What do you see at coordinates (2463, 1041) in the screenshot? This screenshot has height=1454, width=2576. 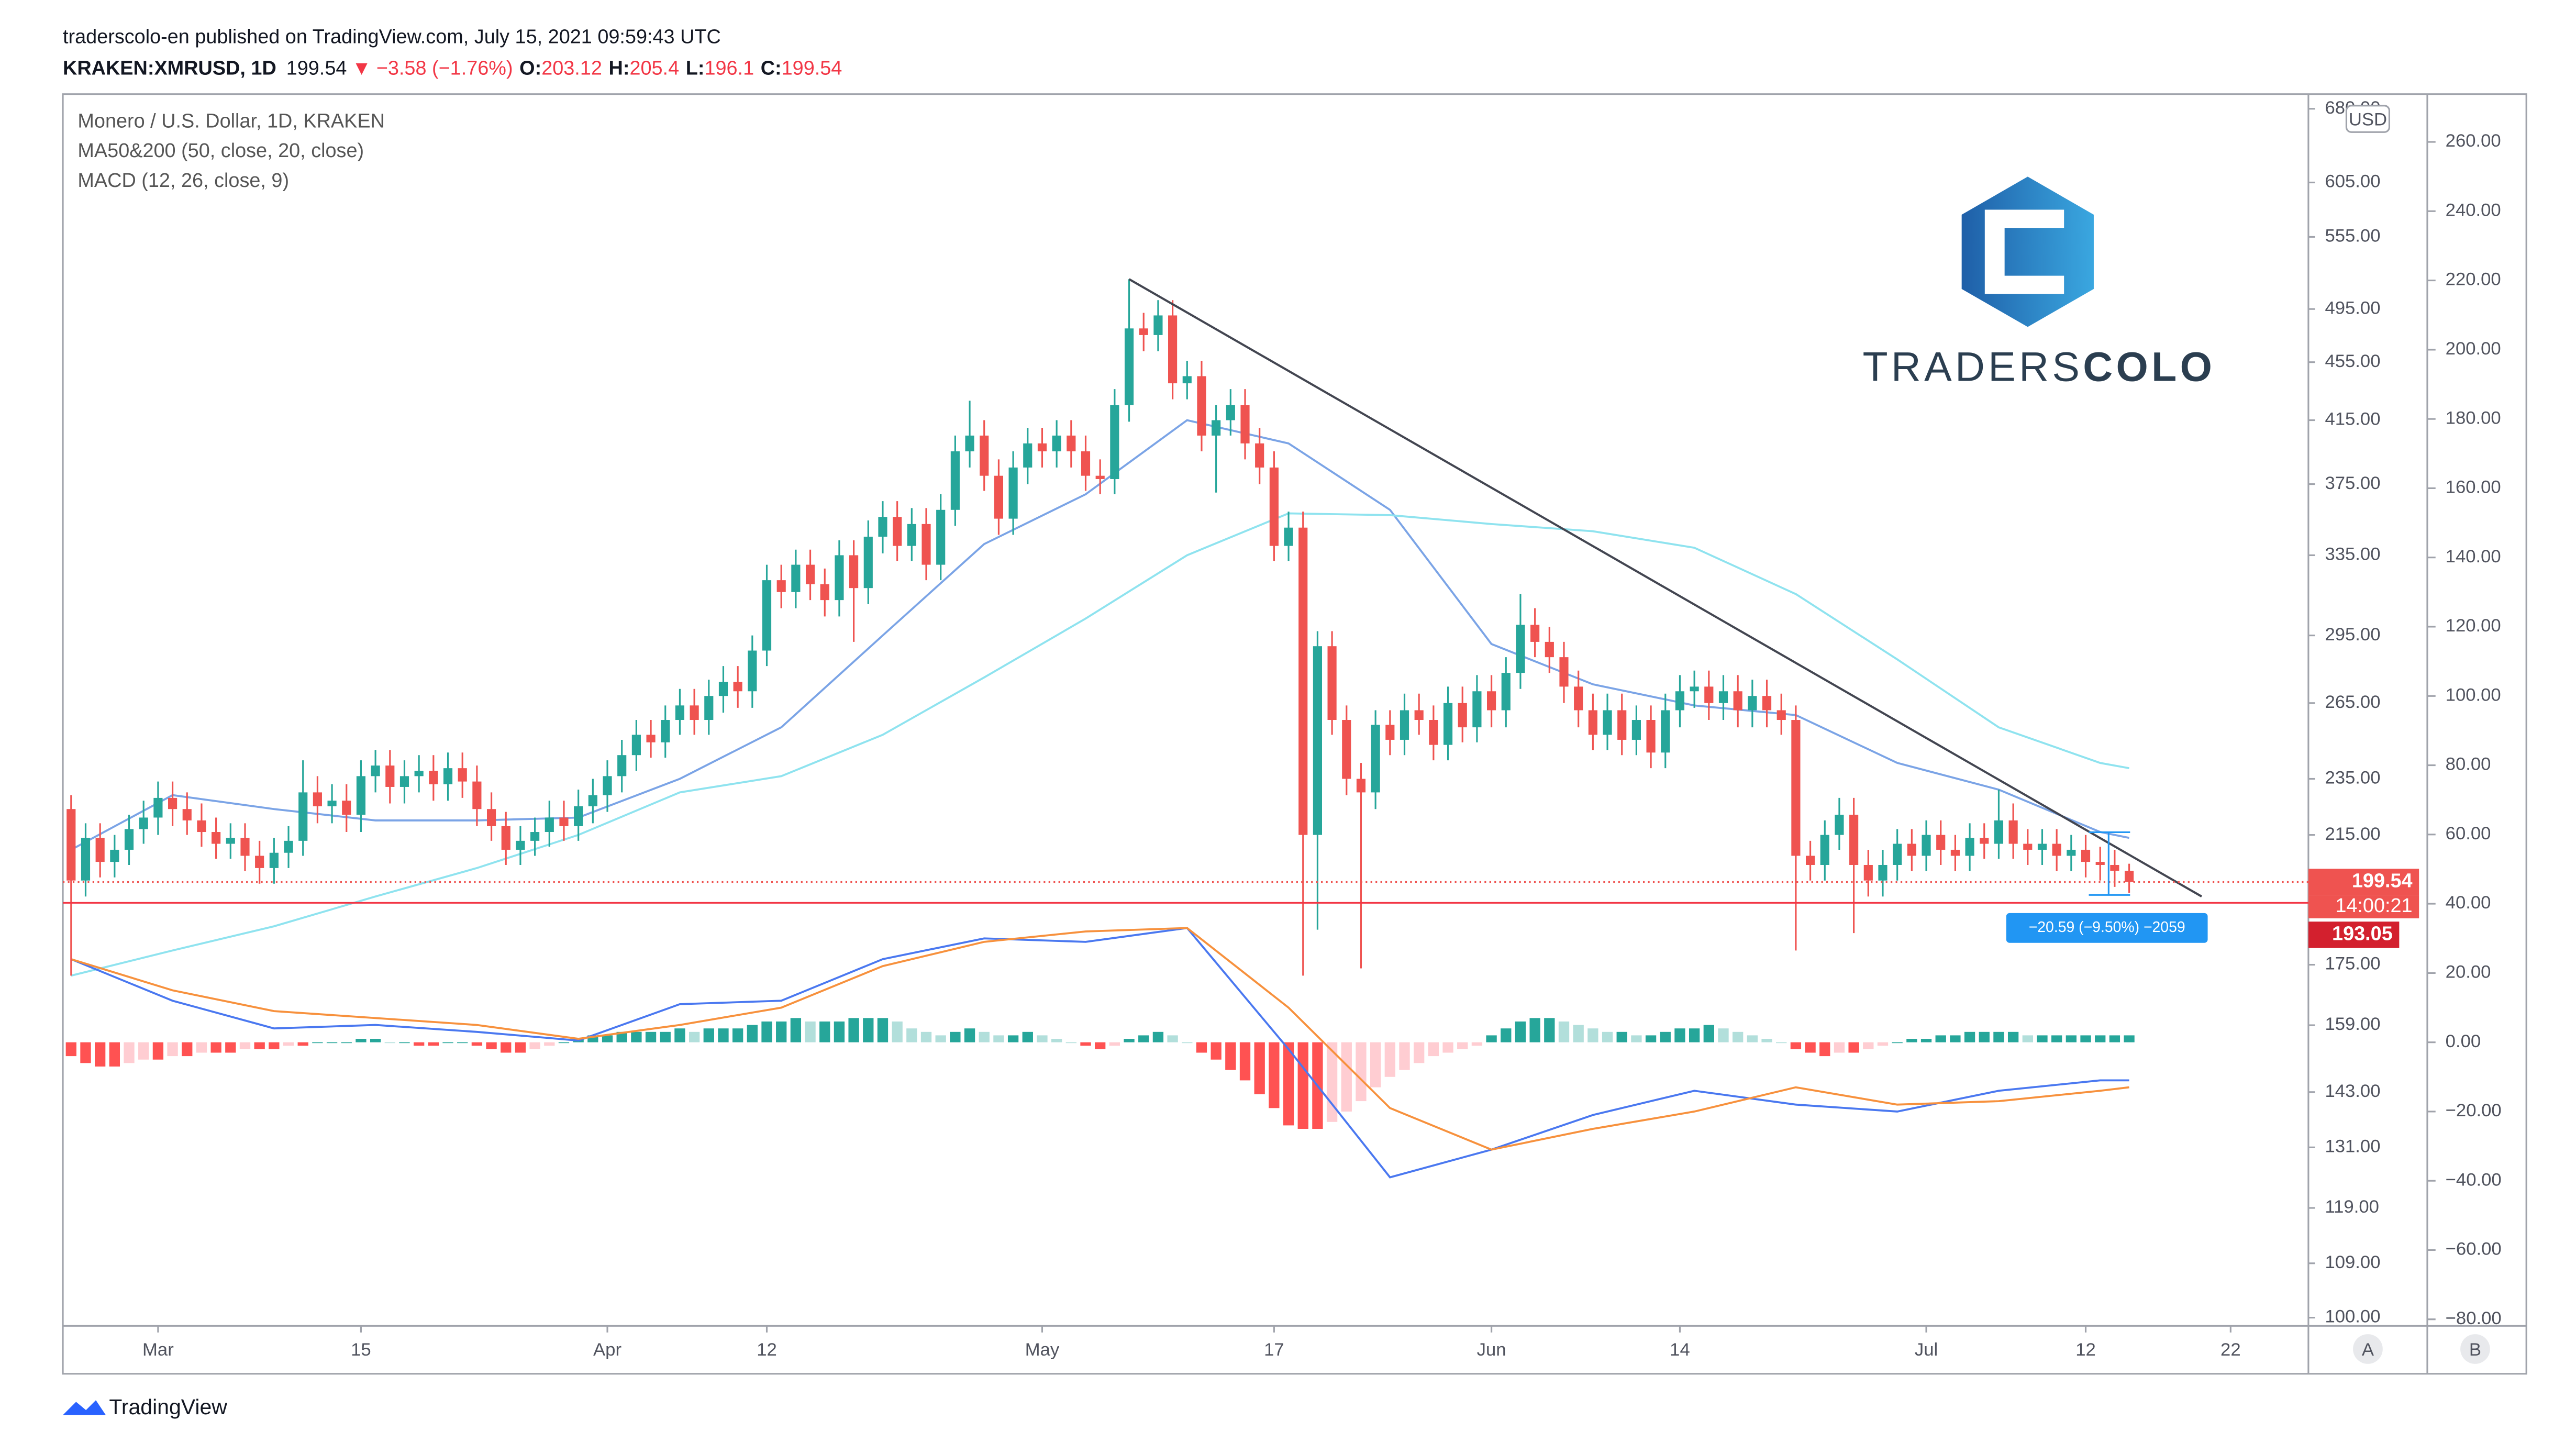 I see `y2-tick-label: 0.00` at bounding box center [2463, 1041].